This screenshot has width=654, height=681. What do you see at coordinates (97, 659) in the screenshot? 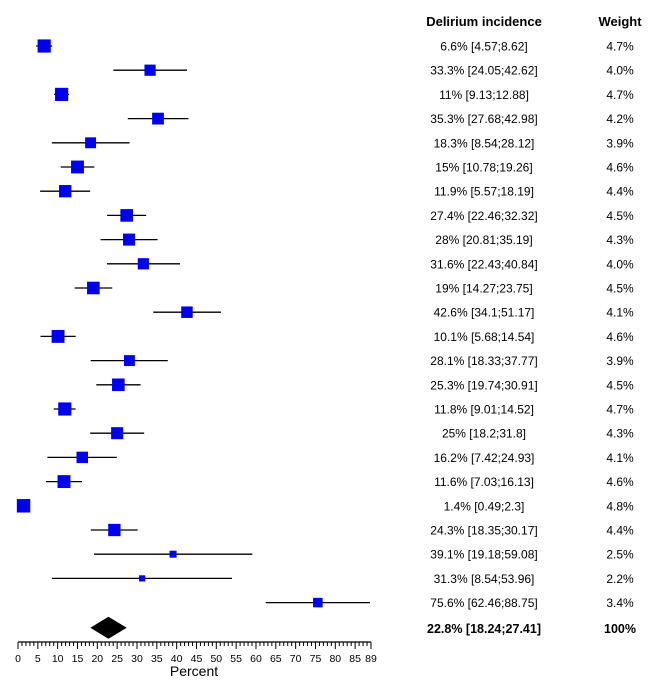
I see `x-tick-label: 20` at bounding box center [97, 659].